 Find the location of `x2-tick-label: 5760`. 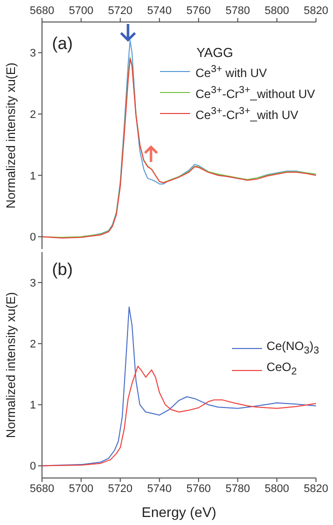

x2-tick-label: 5760 is located at coordinates (198, 11).